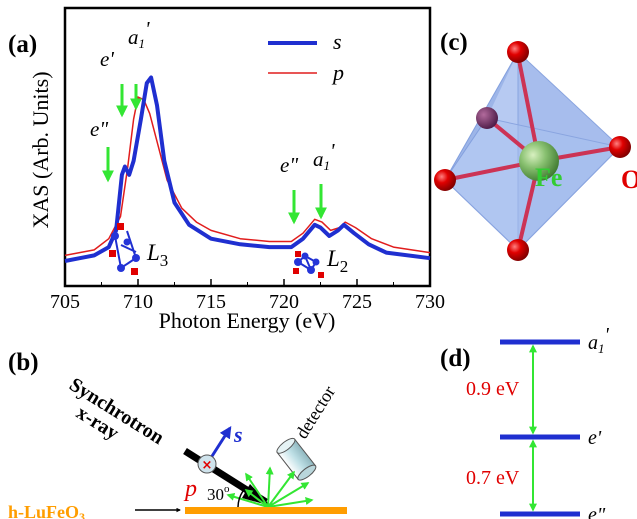 Image resolution: width=637 pixels, height=519 pixels. What do you see at coordinates (337, 261) in the screenshot?
I see `label-l2: L2` at bounding box center [337, 261].